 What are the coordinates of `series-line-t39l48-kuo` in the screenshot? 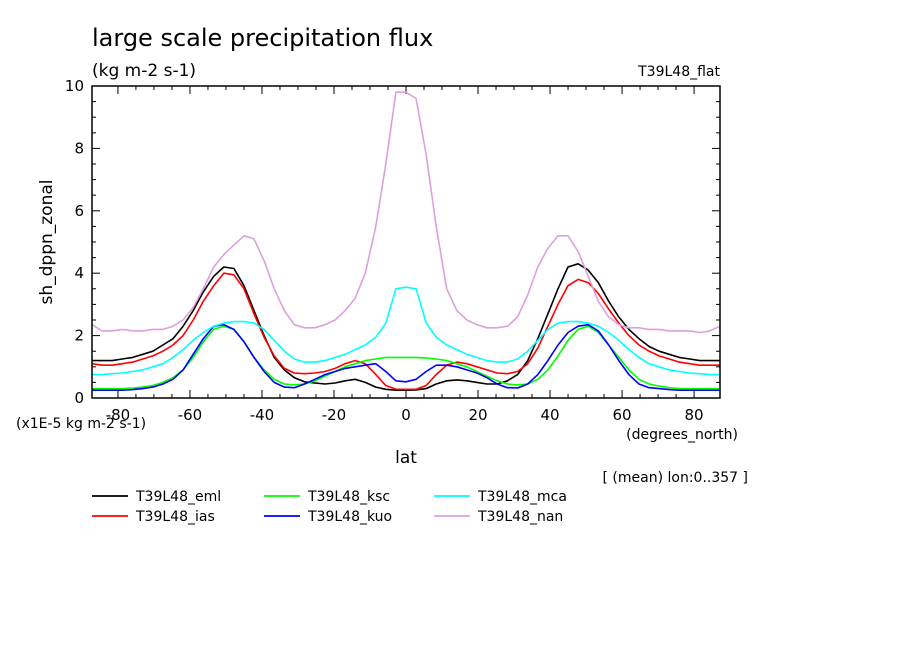 It's located at (406, 357).